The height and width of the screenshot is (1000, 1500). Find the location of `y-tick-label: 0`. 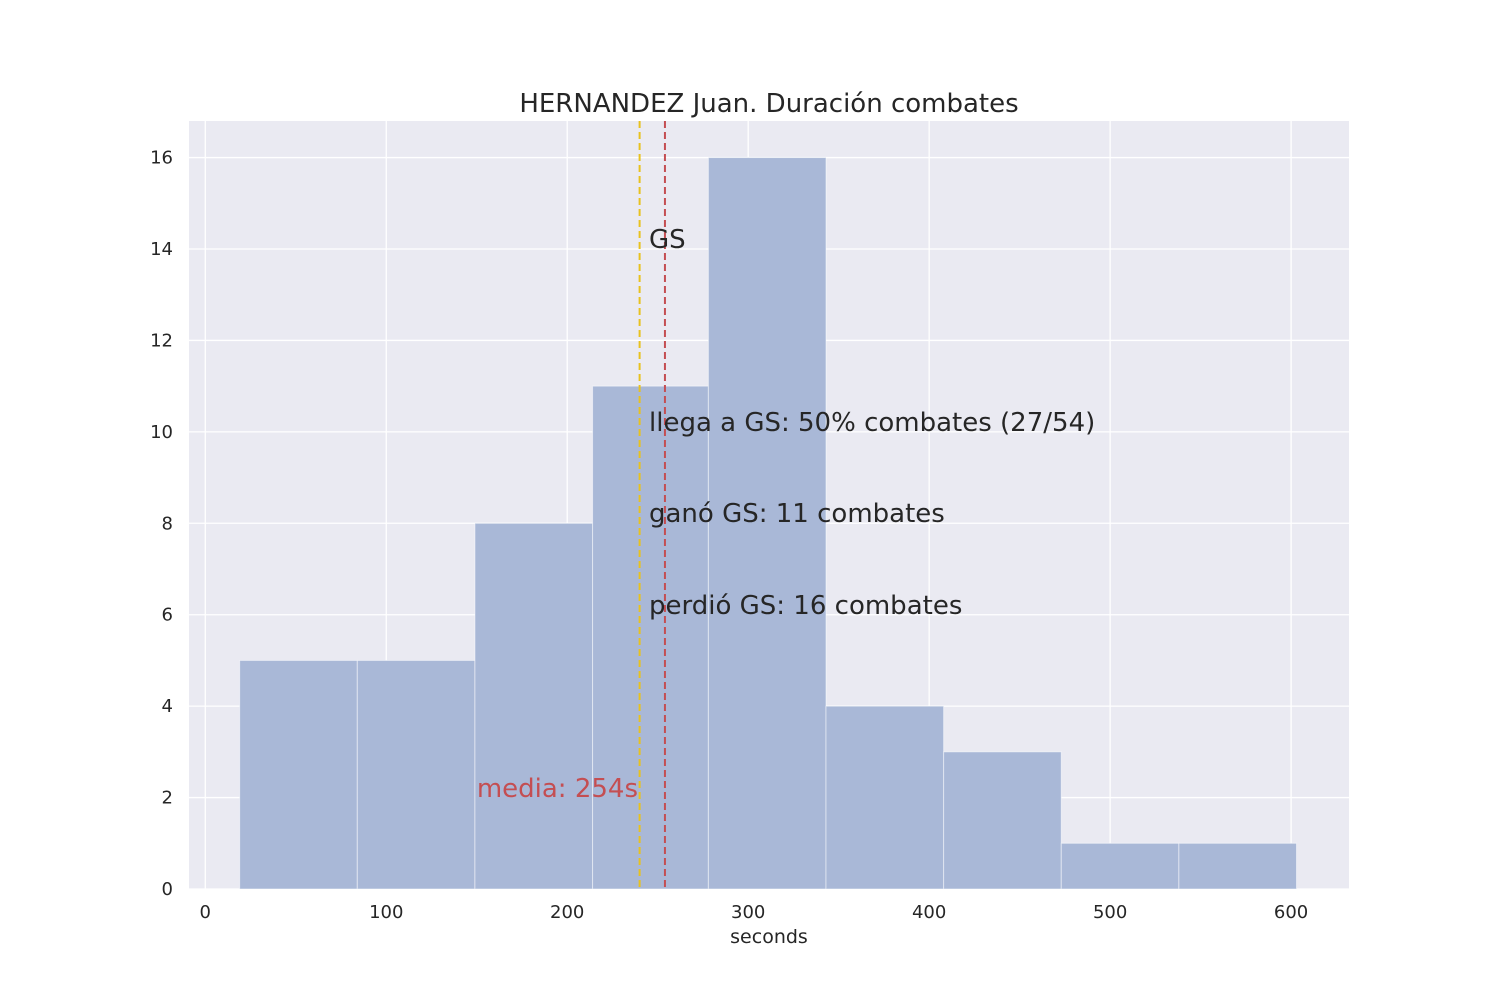

y-tick-label: 0 is located at coordinates (167, 889).